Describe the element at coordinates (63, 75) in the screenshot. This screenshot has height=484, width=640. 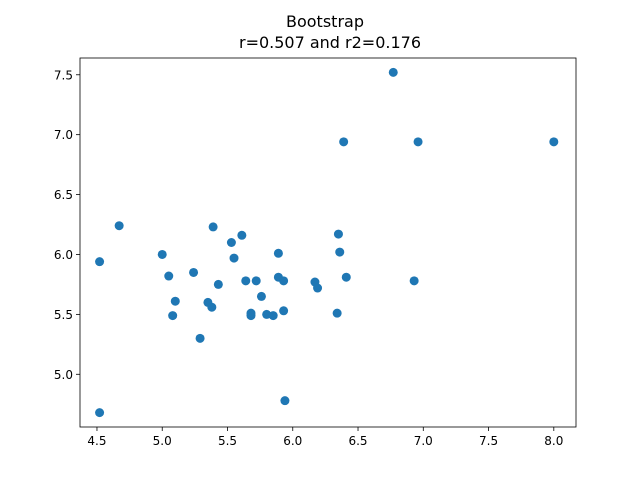
I see `y-tick-label: 7.5` at that location.